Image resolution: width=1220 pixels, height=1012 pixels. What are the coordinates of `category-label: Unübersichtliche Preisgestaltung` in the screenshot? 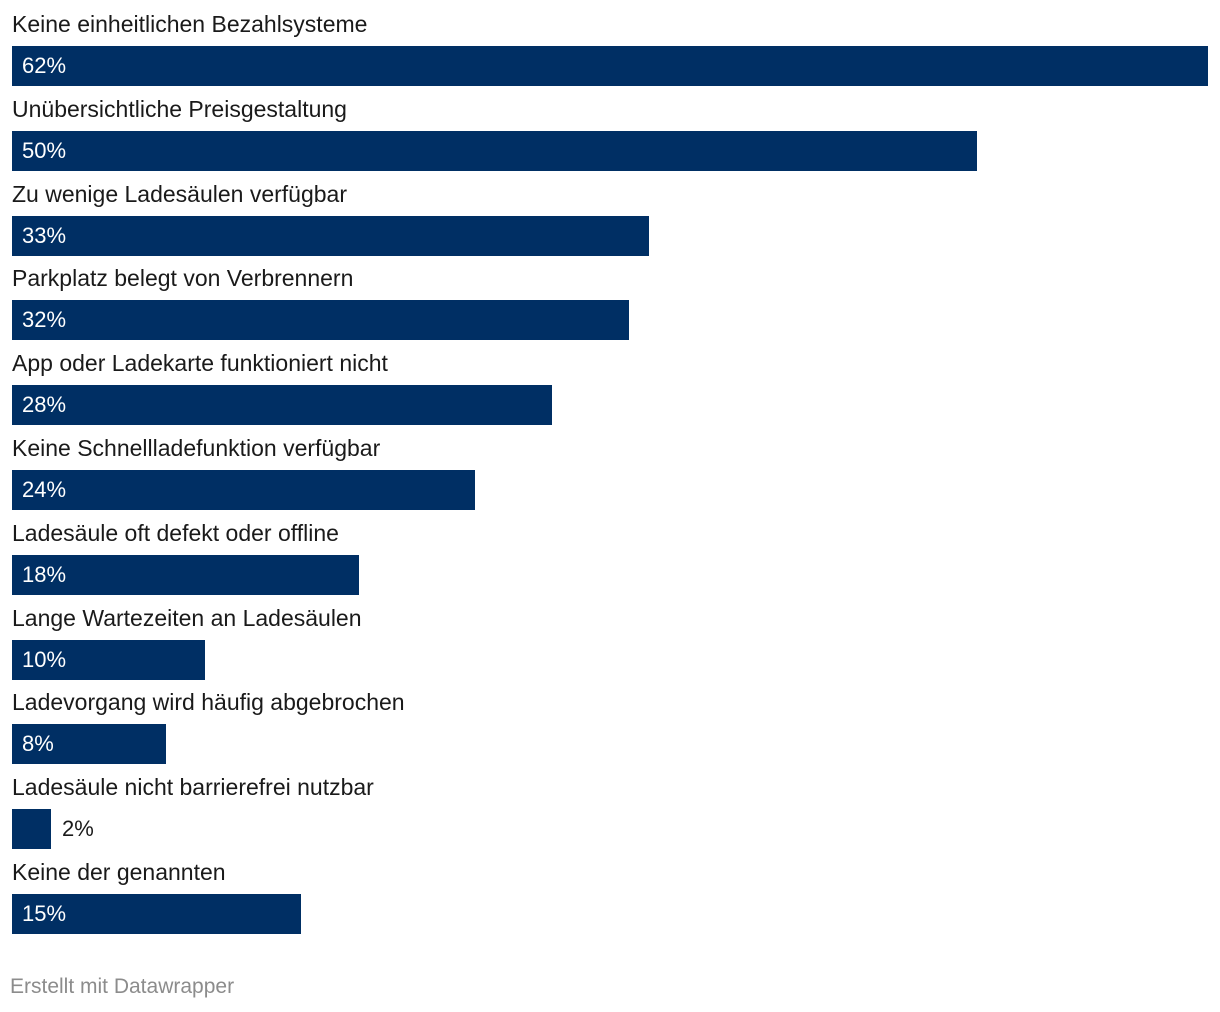 It's located at (179, 108).